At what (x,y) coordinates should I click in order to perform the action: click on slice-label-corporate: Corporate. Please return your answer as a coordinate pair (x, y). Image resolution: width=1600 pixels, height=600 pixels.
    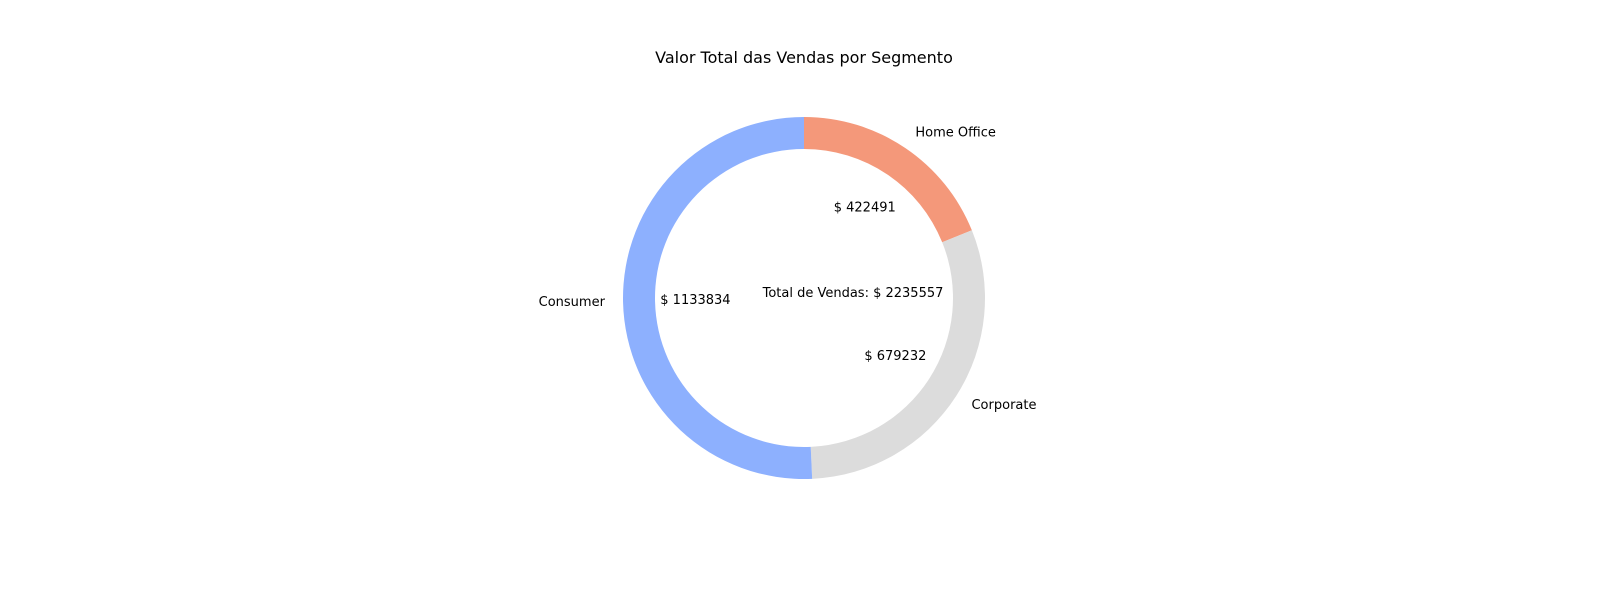
    Looking at the image, I should click on (1003, 405).